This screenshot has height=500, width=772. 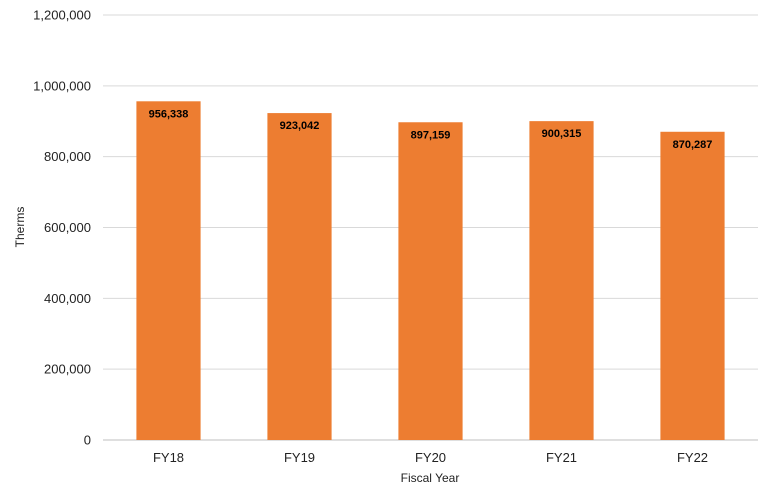 What do you see at coordinates (20, 227) in the screenshot?
I see `y-axis-title: Therms` at bounding box center [20, 227].